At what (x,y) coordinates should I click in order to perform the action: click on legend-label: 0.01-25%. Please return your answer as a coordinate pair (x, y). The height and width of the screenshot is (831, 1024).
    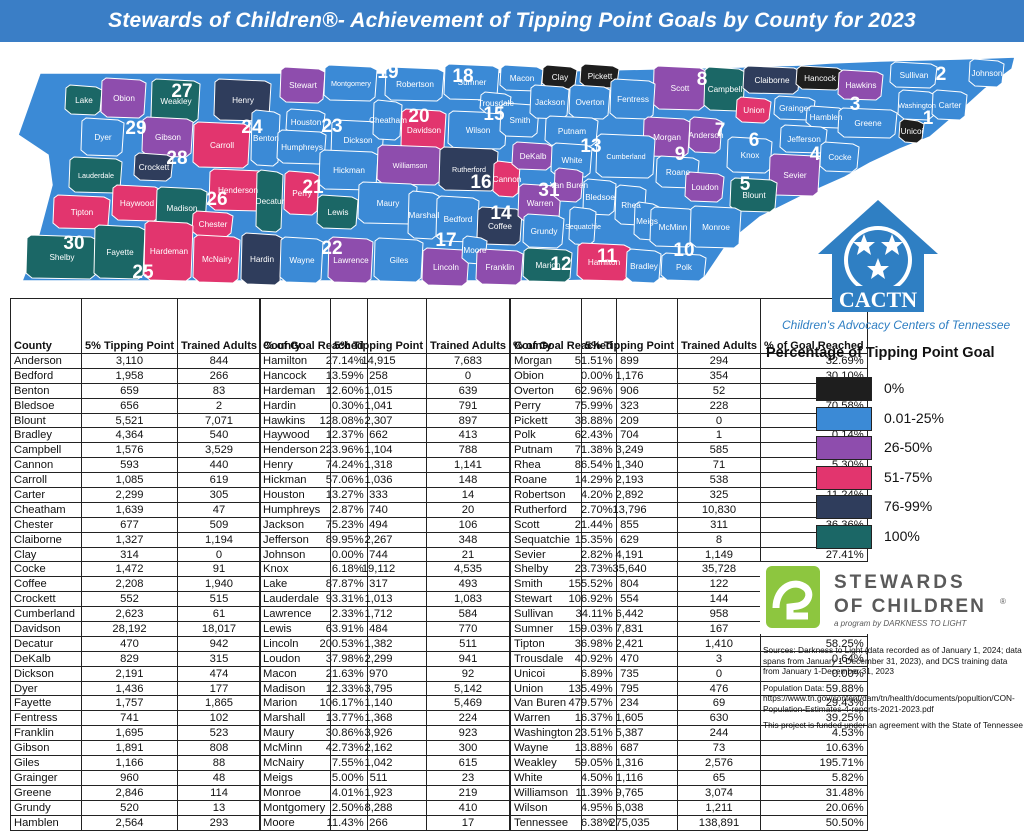
    Looking at the image, I should click on (914, 417).